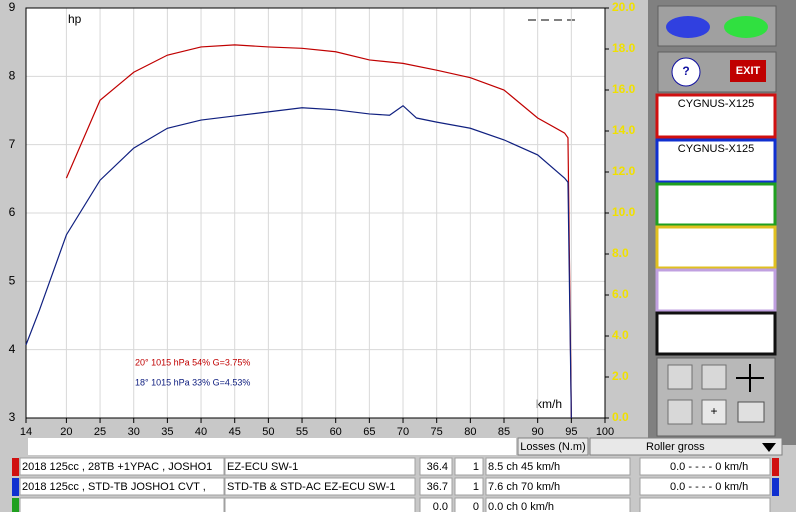 The image size is (796, 512). I want to click on x-tick-label: 25, so click(100, 432).